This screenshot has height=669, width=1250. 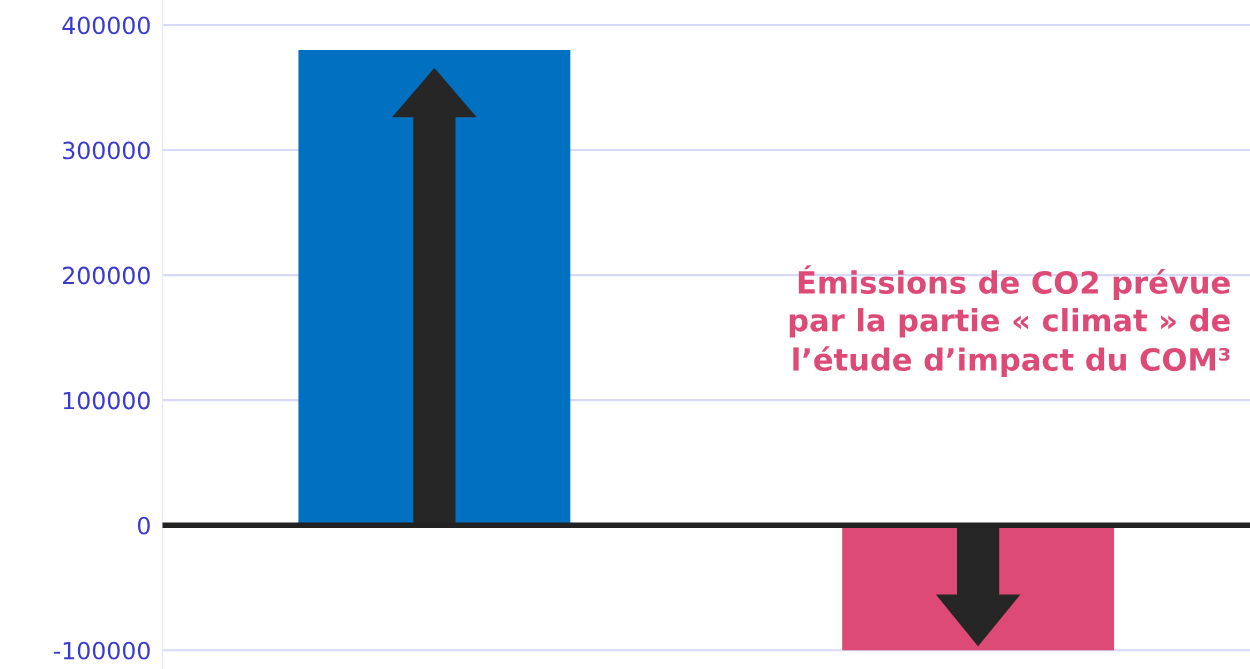 I want to click on y-tick-label: 100000, so click(x=106, y=400).